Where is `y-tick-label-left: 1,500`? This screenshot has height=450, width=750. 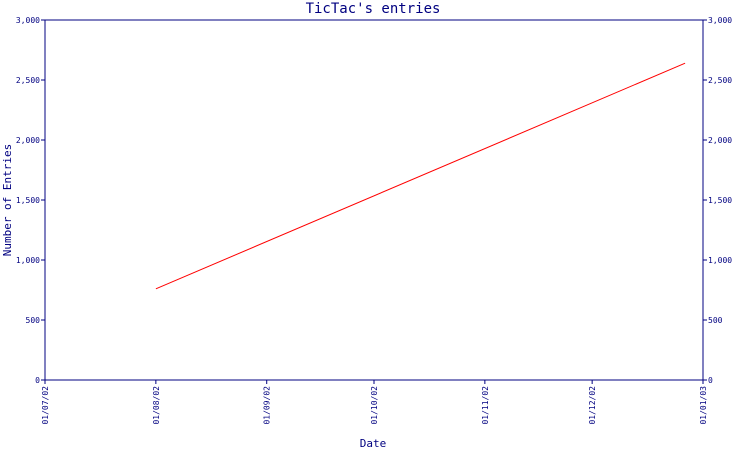 y-tick-label-left: 1,500 is located at coordinates (28, 200).